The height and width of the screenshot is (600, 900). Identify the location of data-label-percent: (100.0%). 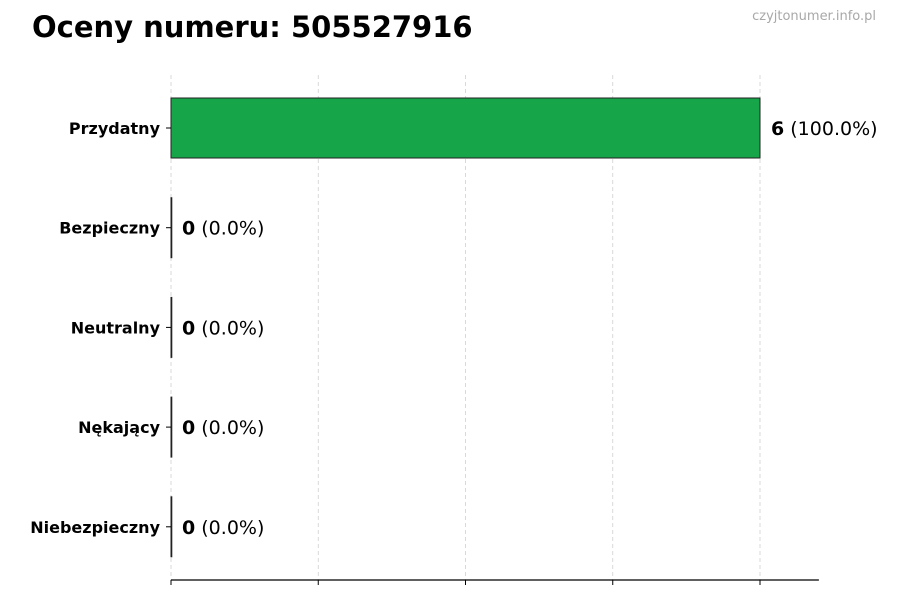
(830, 129).